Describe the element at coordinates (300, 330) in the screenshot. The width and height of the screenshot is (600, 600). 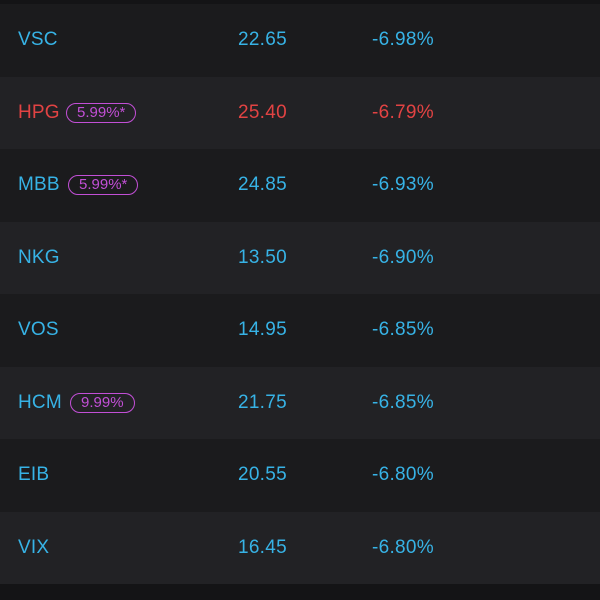
I see `stock-row-vos: VOS 14.95 -6.85%` at that location.